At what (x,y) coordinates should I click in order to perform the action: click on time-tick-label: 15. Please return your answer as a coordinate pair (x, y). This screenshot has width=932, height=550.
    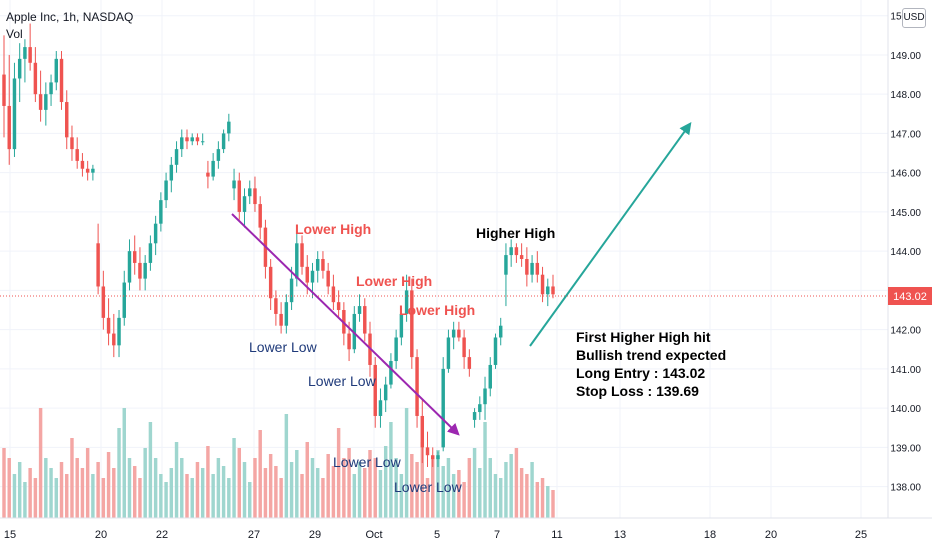
    Looking at the image, I should click on (10, 535).